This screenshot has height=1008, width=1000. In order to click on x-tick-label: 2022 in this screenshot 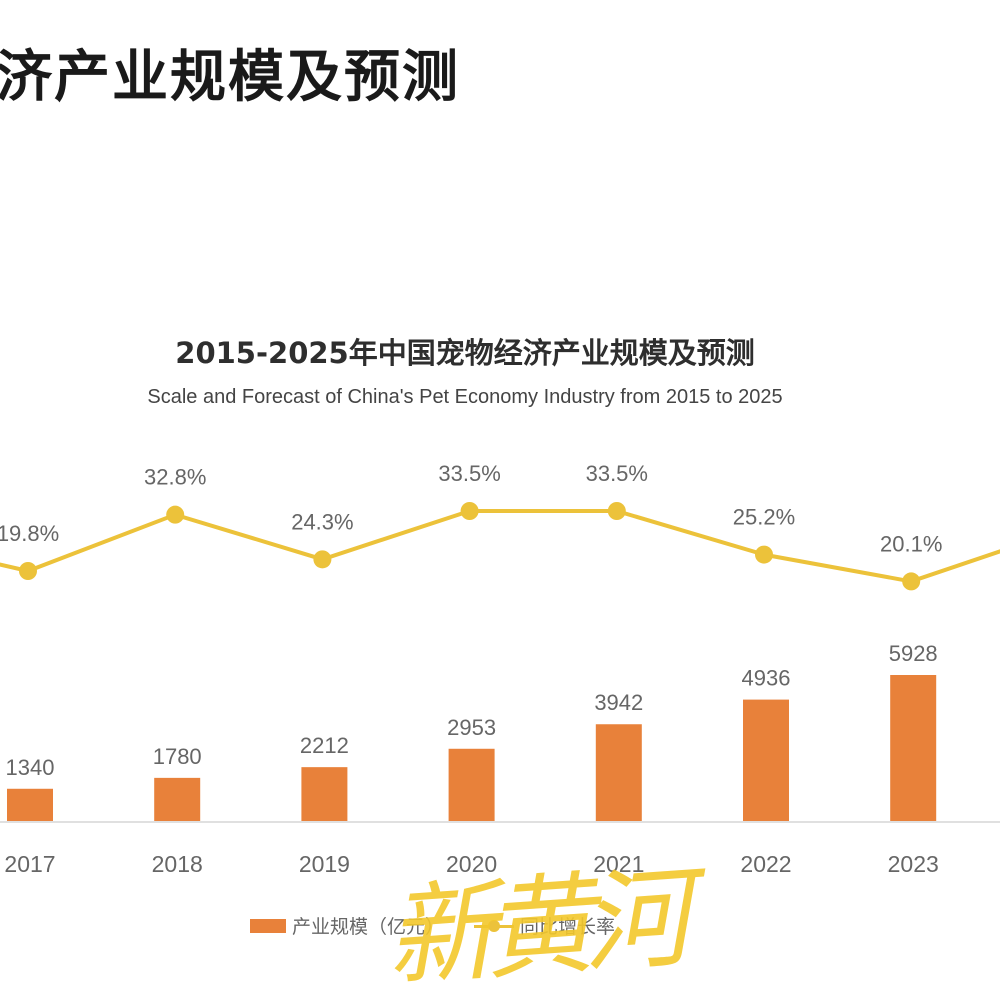, I will do `click(765, 864)`.